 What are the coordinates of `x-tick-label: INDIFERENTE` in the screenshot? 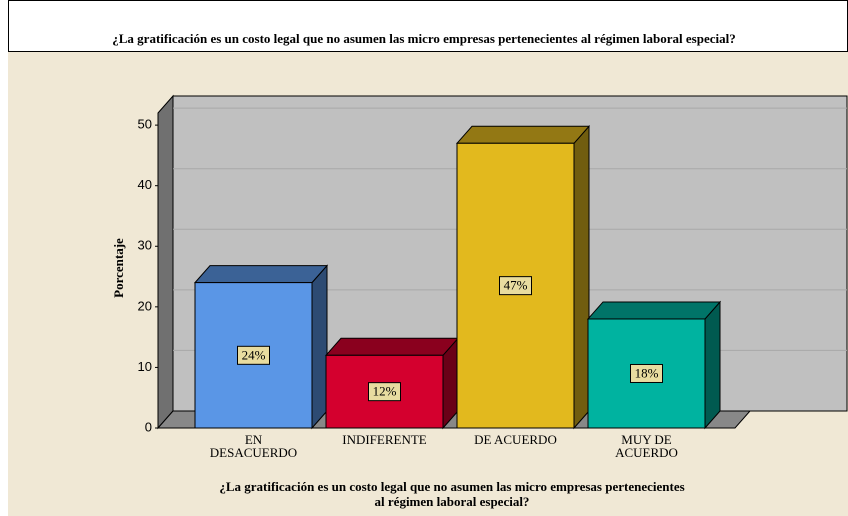 It's located at (384, 439).